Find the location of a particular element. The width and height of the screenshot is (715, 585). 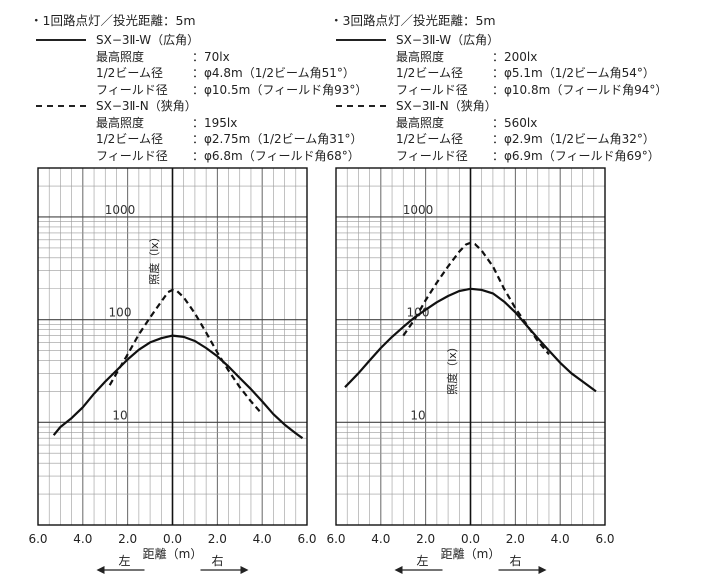

legend-value: ：φ2.9m（1/2ビーム角32°） is located at coordinates (573, 139).